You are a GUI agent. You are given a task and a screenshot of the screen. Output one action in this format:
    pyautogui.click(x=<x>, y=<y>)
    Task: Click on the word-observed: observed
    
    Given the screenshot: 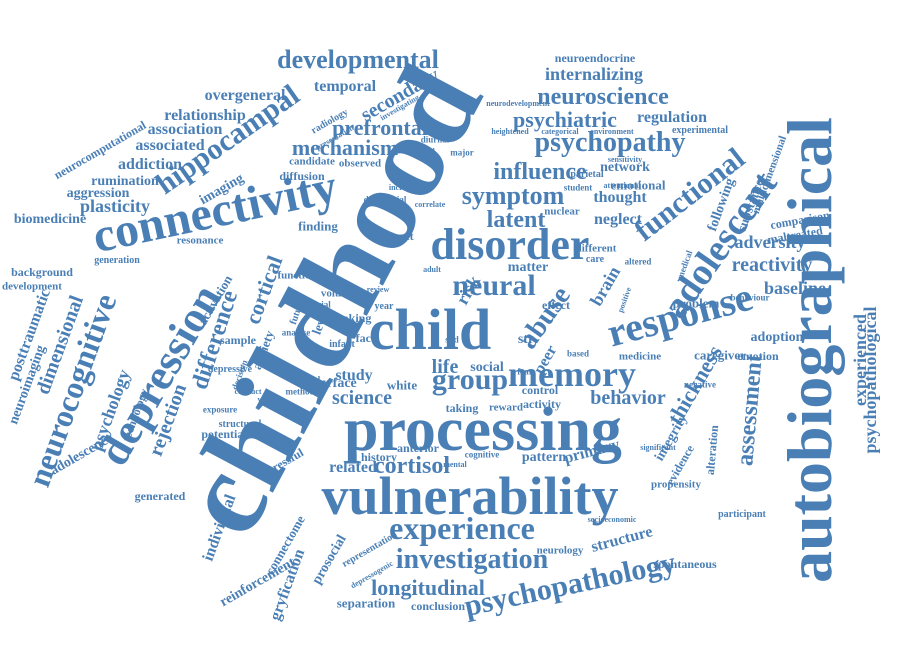 What is the action you would take?
    pyautogui.click(x=360, y=163)
    